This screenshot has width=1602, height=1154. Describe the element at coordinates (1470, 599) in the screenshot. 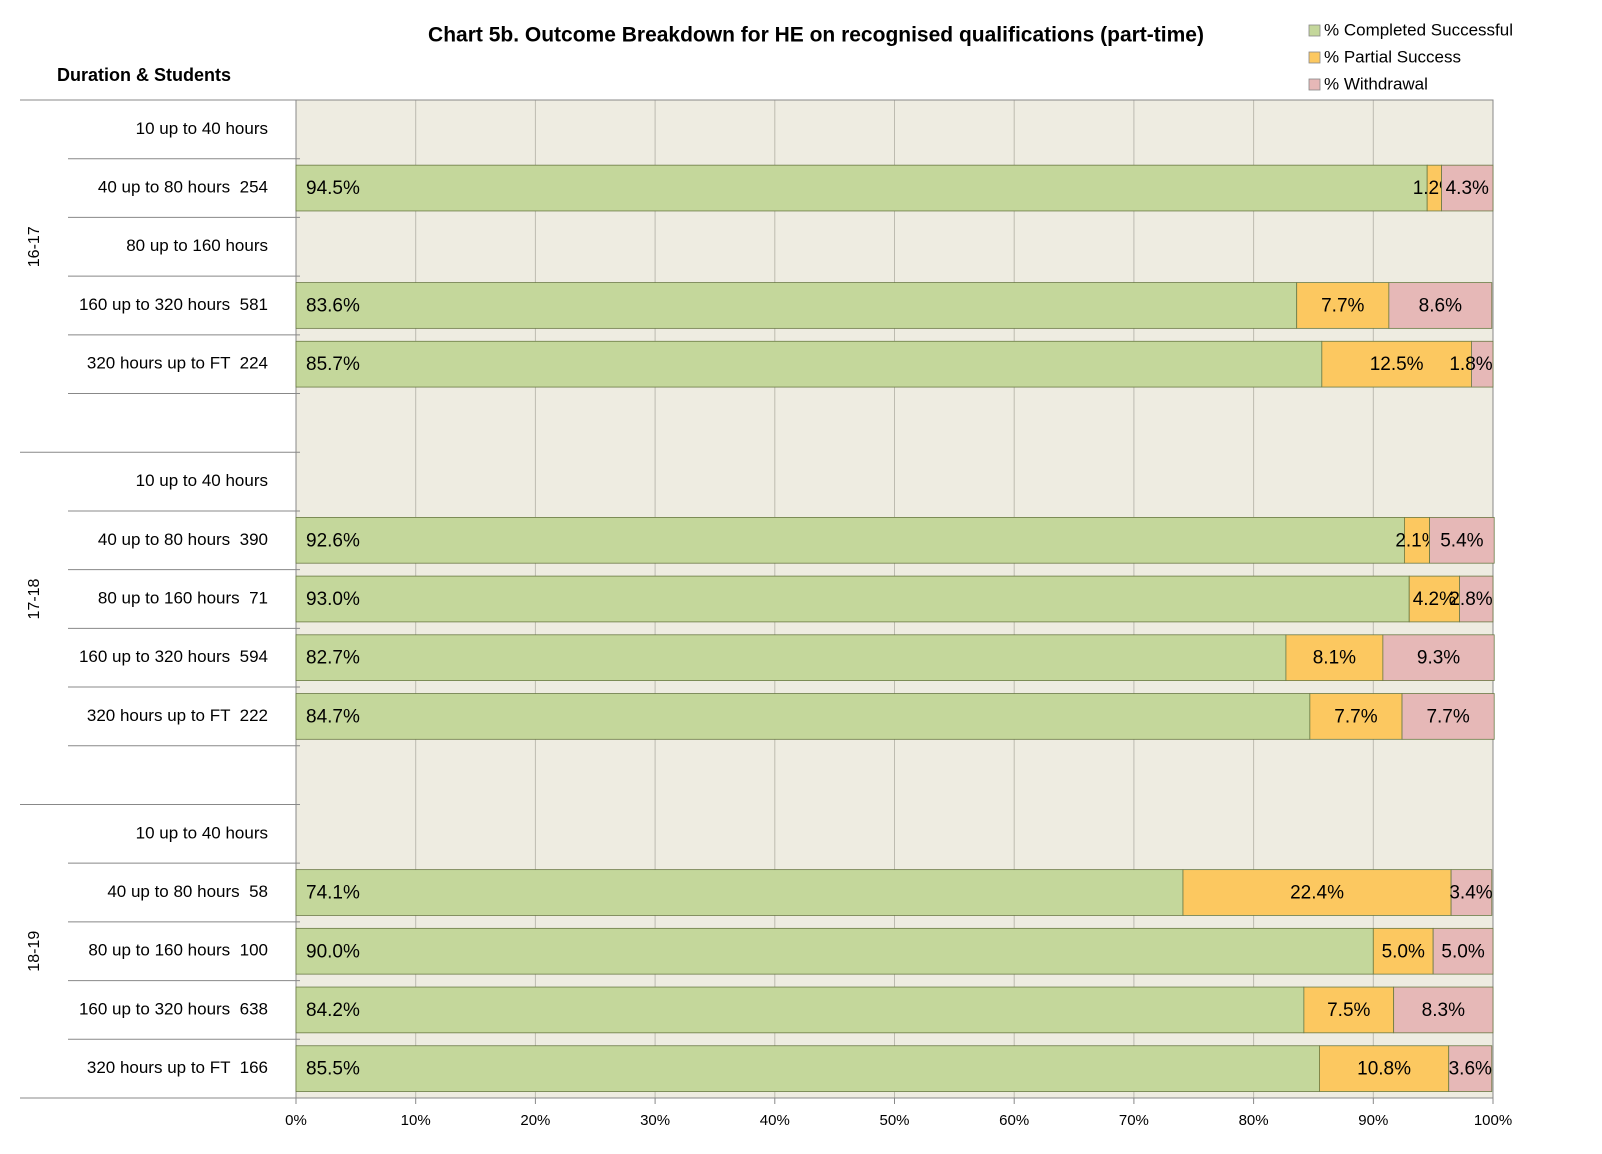

I see `data-label: 2.8%` at that location.